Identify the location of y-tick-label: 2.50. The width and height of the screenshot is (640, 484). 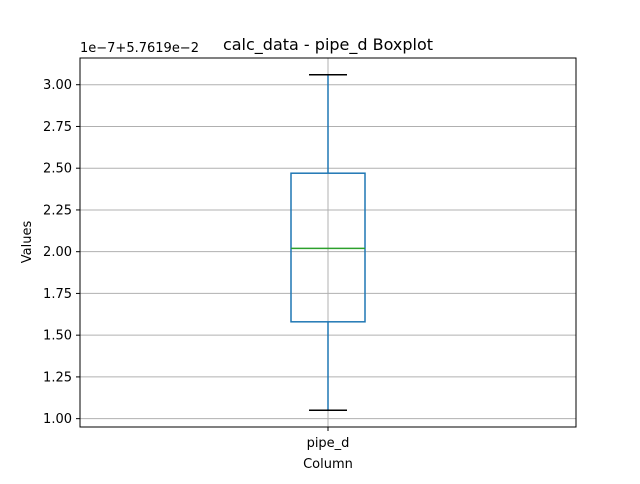
(57, 169).